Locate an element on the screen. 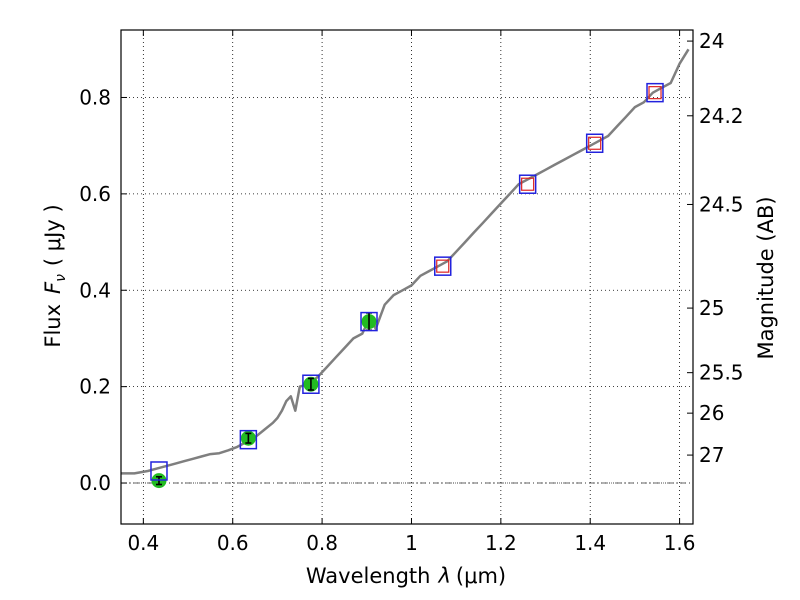 Image resolution: width=800 pixels, height=600 pixels. y-axis-label: Flux Fν ( μJy ) is located at coordinates (55, 275).